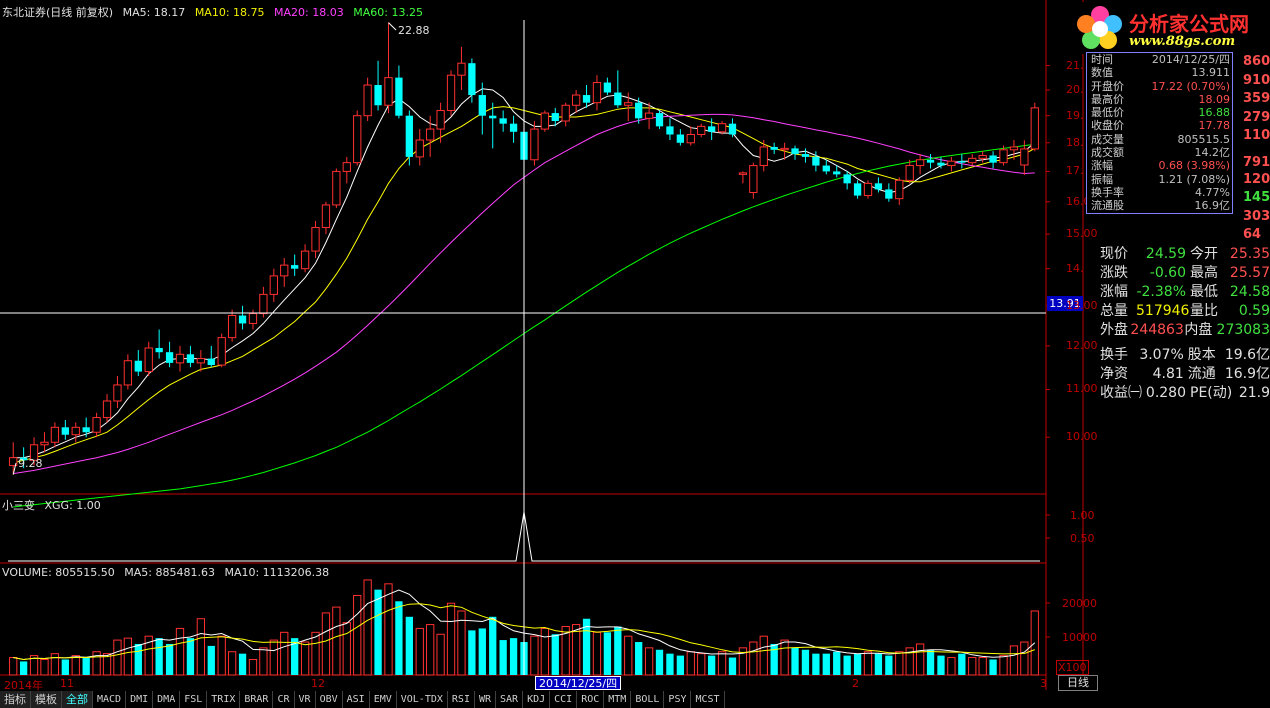 Image resolution: width=1270 pixels, height=708 pixels. What do you see at coordinates (224, 699) in the screenshot?
I see `tab-trix: TRIX` at bounding box center [224, 699].